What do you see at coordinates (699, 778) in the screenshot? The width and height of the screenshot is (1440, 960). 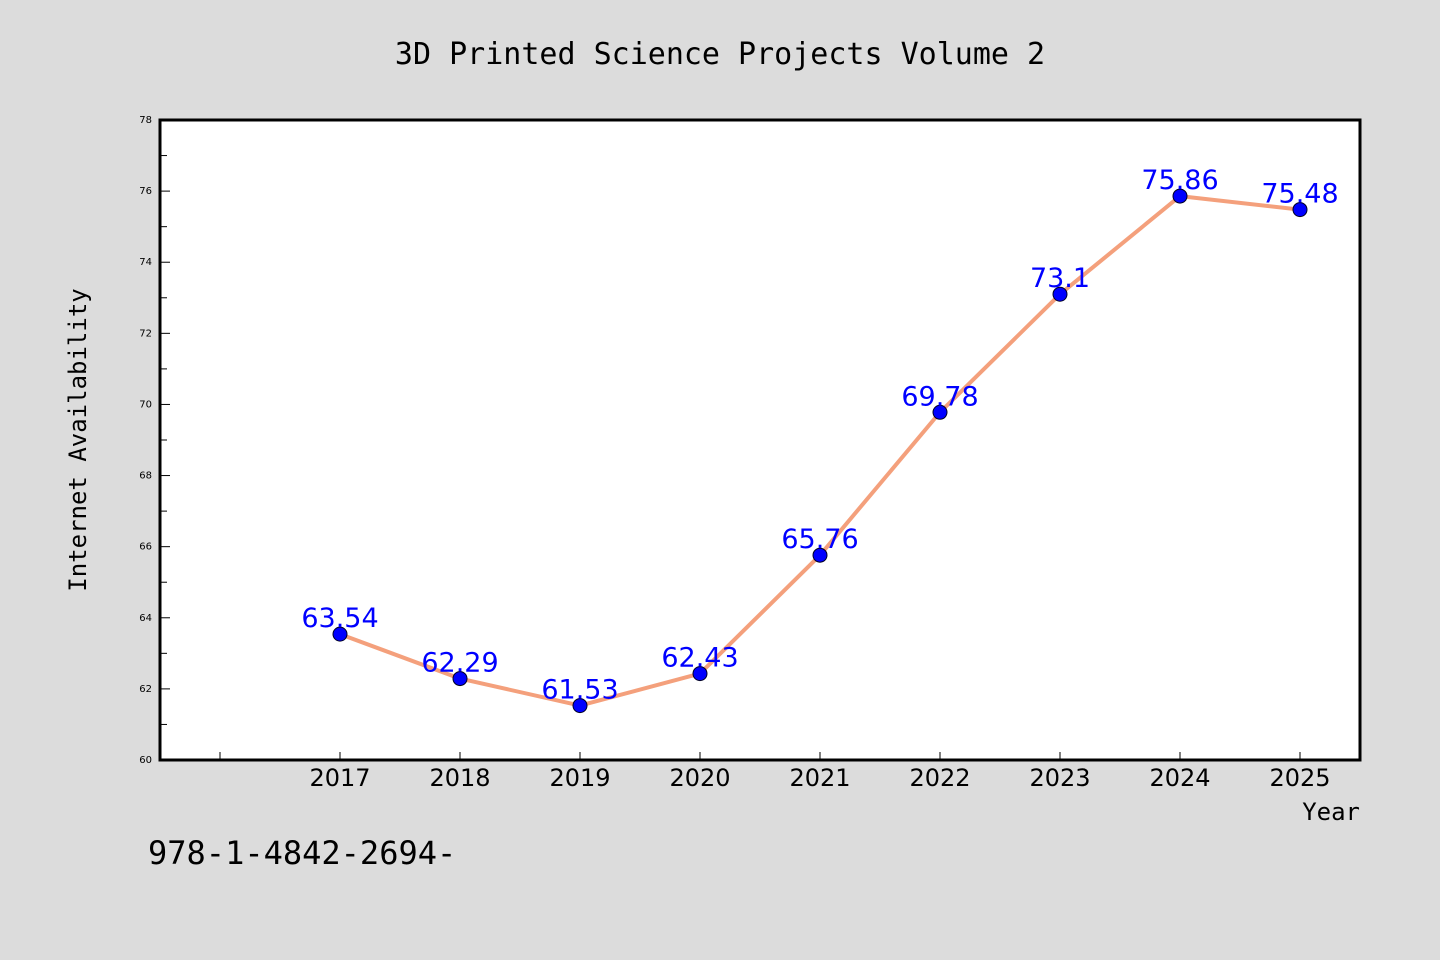 I see `x-tick-label: 2020` at bounding box center [699, 778].